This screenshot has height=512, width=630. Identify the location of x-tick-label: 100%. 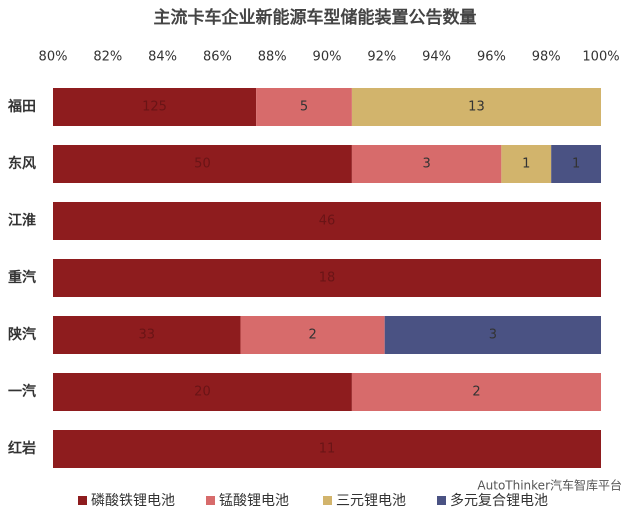
(600, 57).